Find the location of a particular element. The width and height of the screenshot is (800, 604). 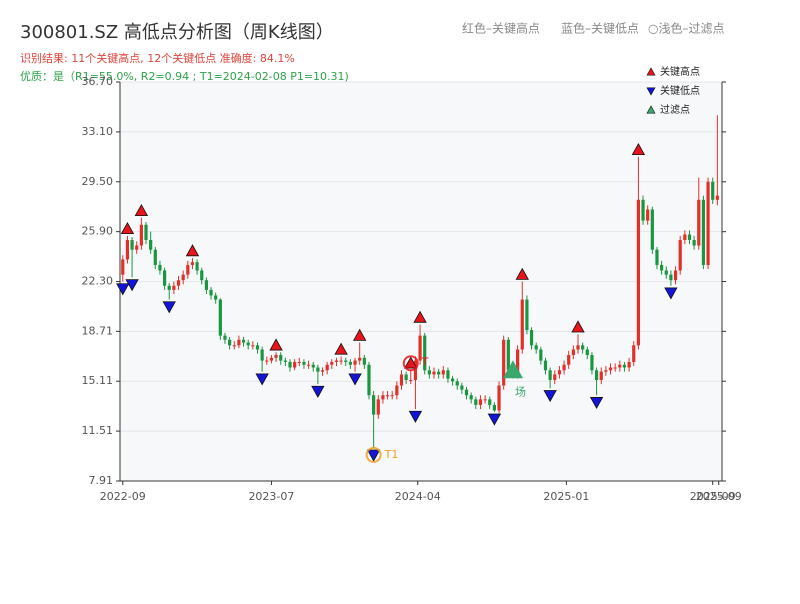

legend-label: 关键高点 is located at coordinates (680, 71).